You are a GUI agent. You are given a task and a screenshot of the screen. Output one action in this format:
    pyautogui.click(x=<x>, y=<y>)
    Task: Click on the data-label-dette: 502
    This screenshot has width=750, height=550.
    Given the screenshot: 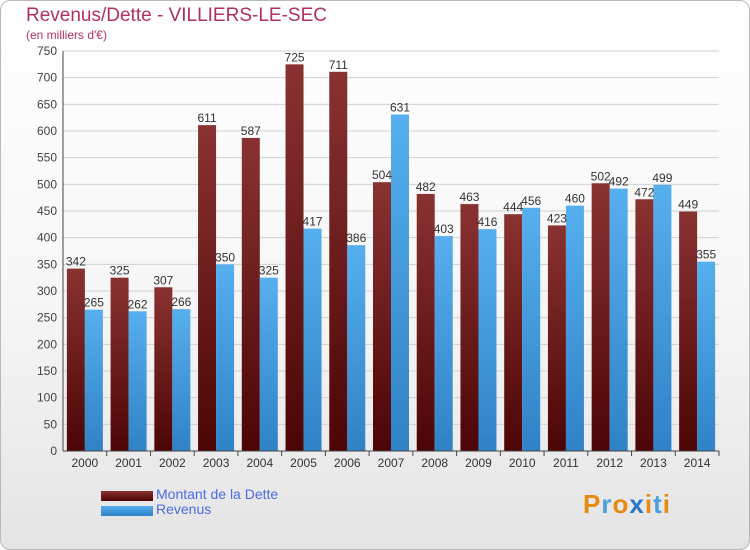 What is the action you would take?
    pyautogui.click(x=601, y=176)
    